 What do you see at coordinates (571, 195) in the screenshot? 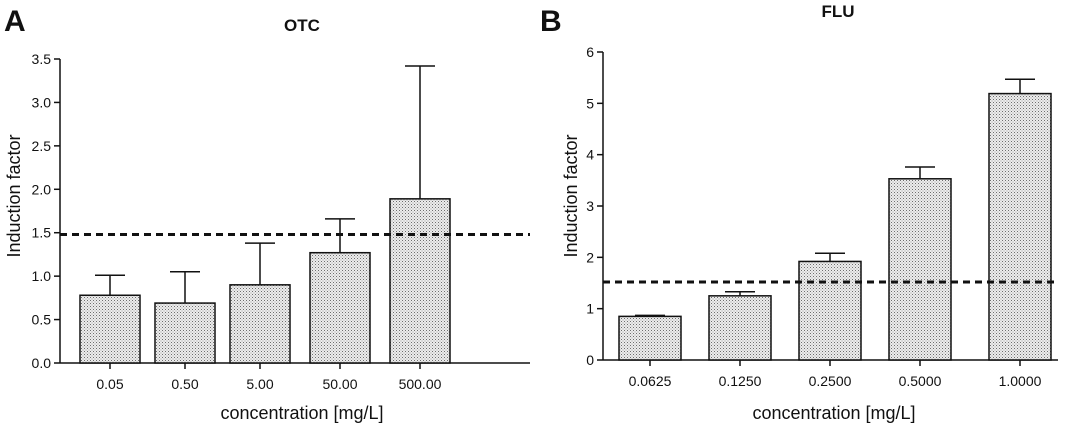
I see `panel-b-y-axis-label: Induction factor` at bounding box center [571, 195].